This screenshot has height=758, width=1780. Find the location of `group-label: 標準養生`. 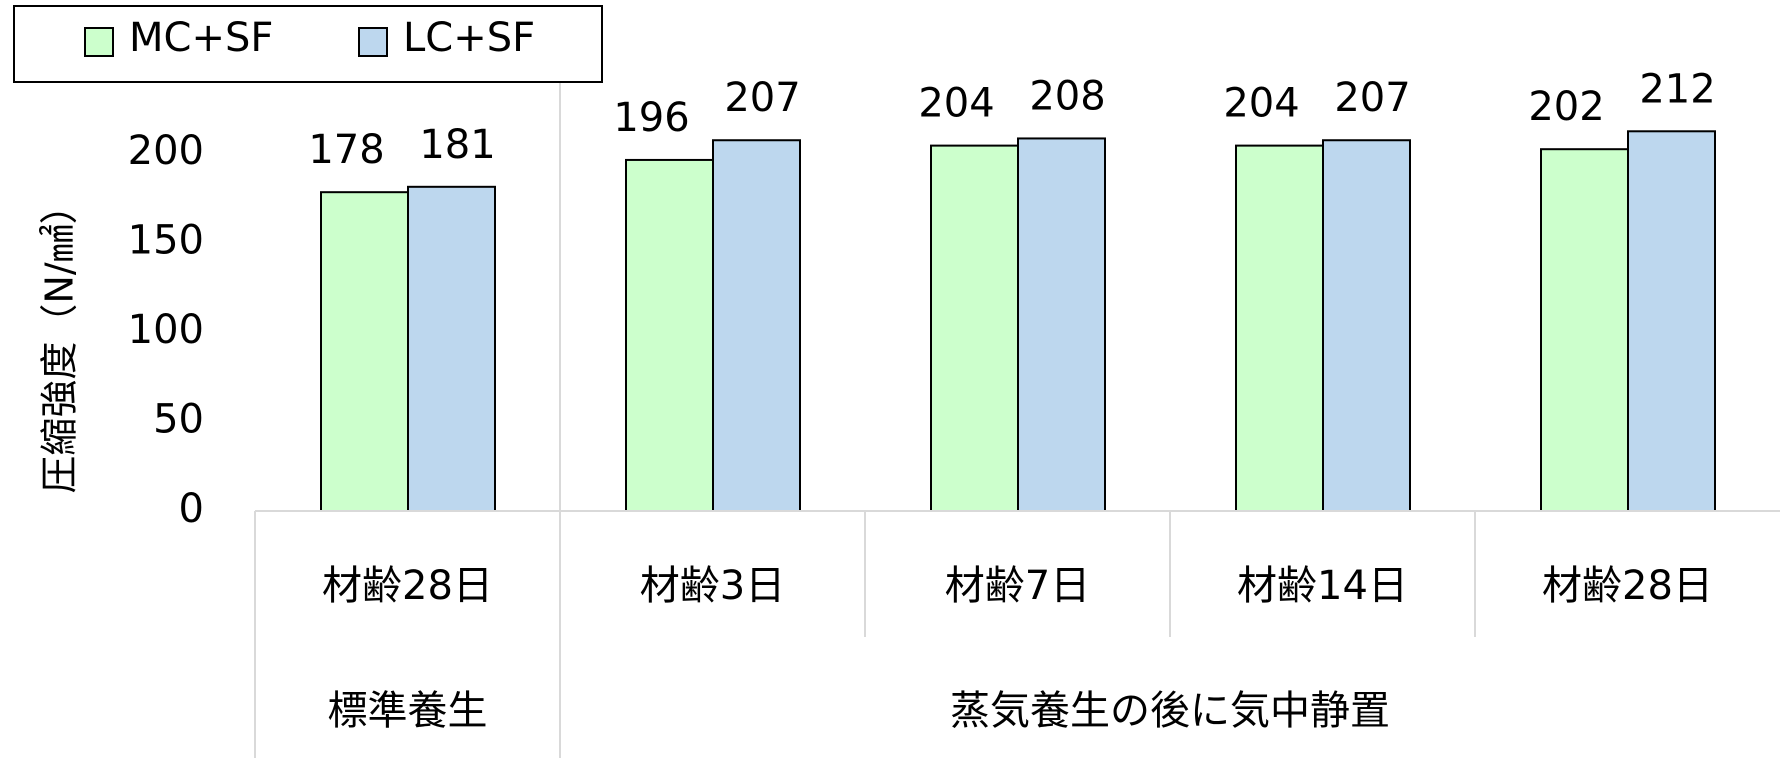

group-label: 標準養生 is located at coordinates (408, 711).